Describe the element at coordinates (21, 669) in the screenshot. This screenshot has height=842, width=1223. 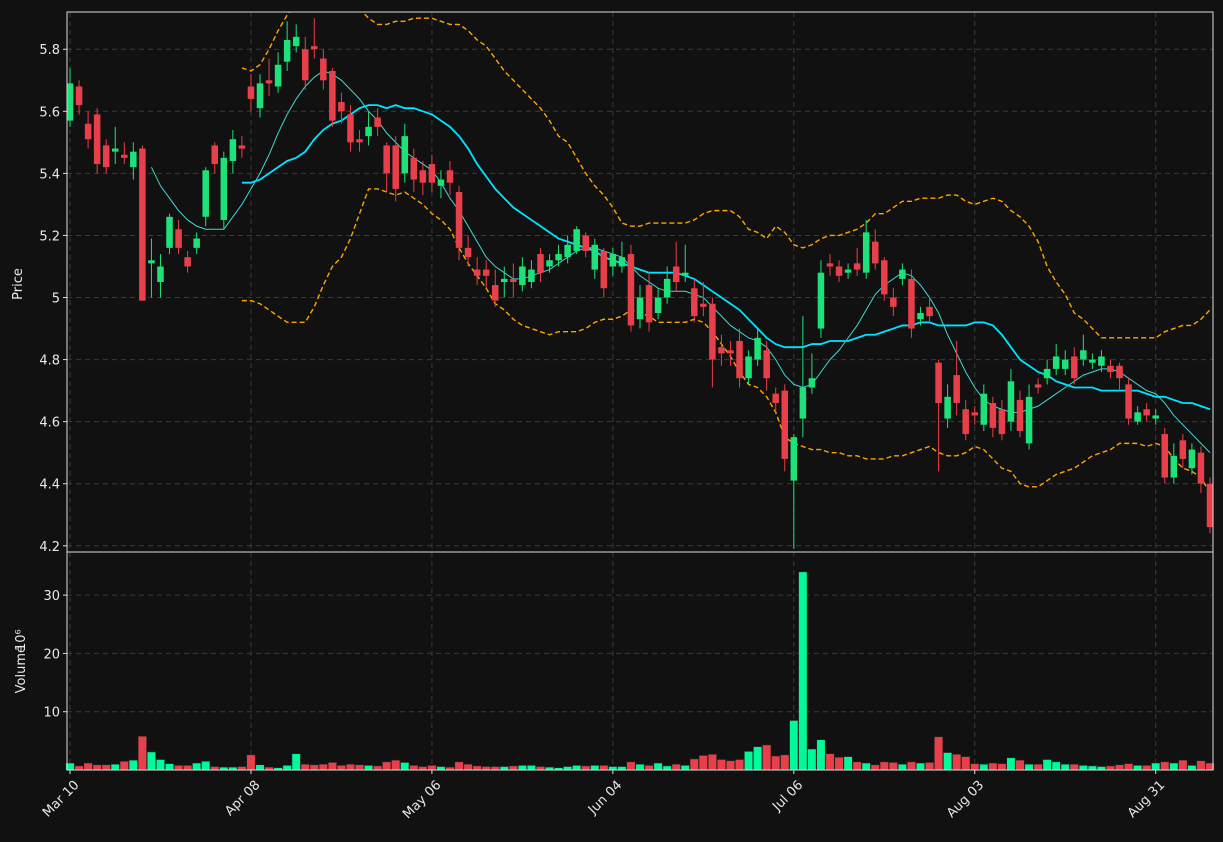
I see `volume-axis-label: Volume` at that location.